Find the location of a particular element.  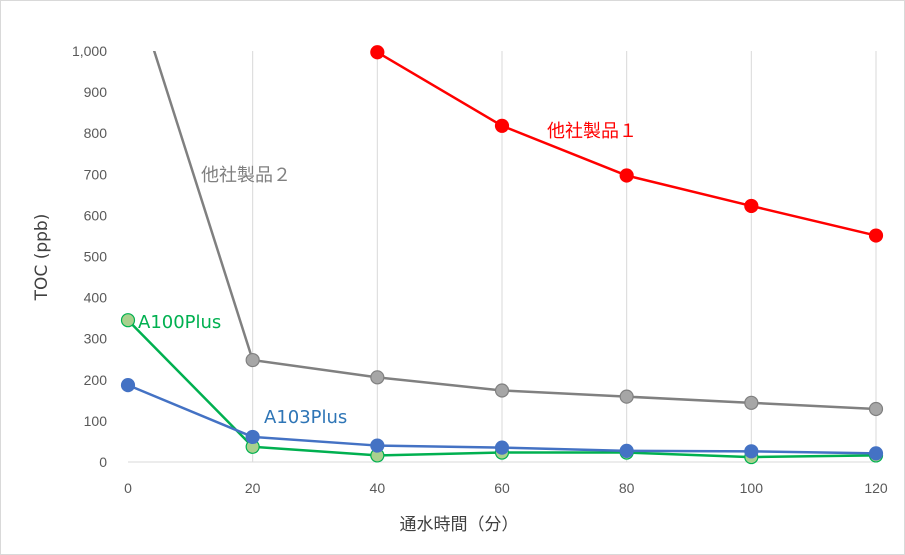

y-tick-label: 600 is located at coordinates (96, 215).